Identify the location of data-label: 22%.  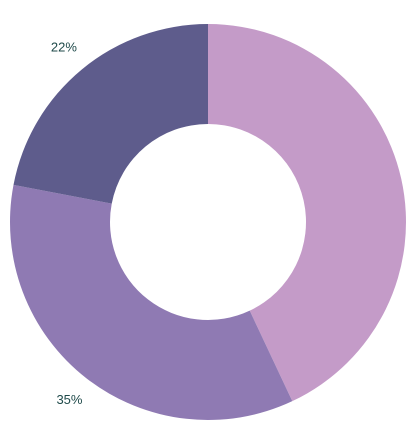
(64, 46).